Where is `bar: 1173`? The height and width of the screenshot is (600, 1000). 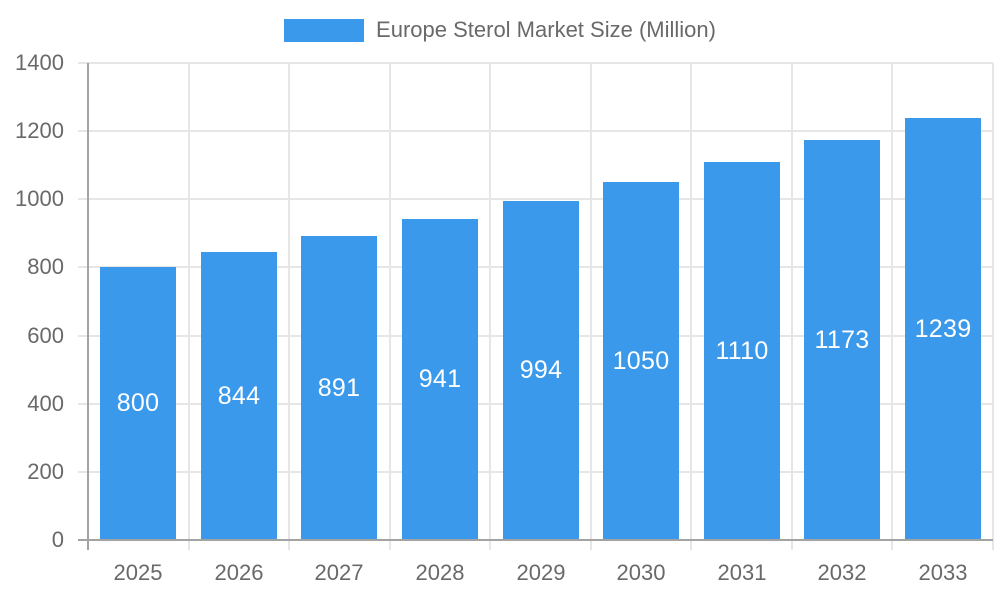
bar: 1173 is located at coordinates (842, 340).